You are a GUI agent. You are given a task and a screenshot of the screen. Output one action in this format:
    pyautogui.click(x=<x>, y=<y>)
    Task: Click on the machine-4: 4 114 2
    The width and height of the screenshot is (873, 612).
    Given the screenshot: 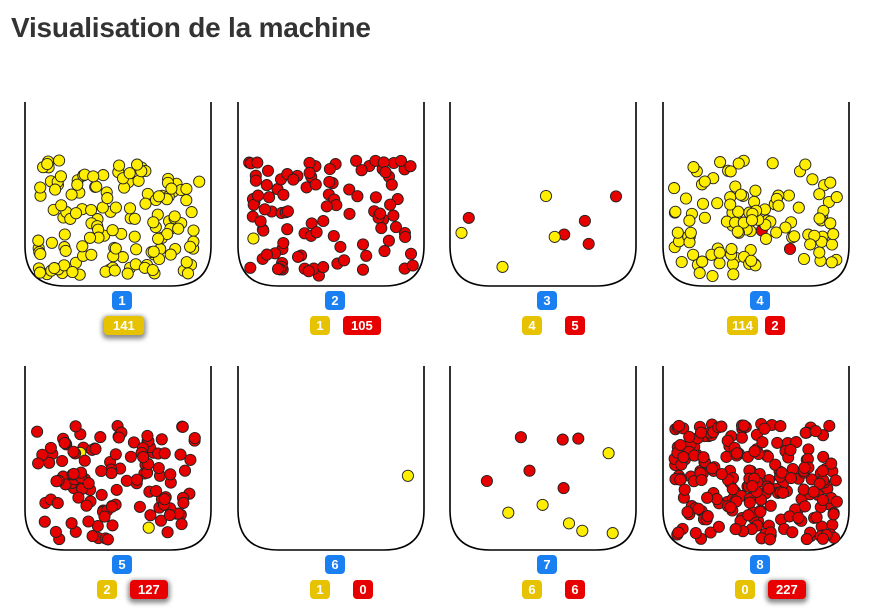 What is the action you would take?
    pyautogui.click(x=756, y=223)
    